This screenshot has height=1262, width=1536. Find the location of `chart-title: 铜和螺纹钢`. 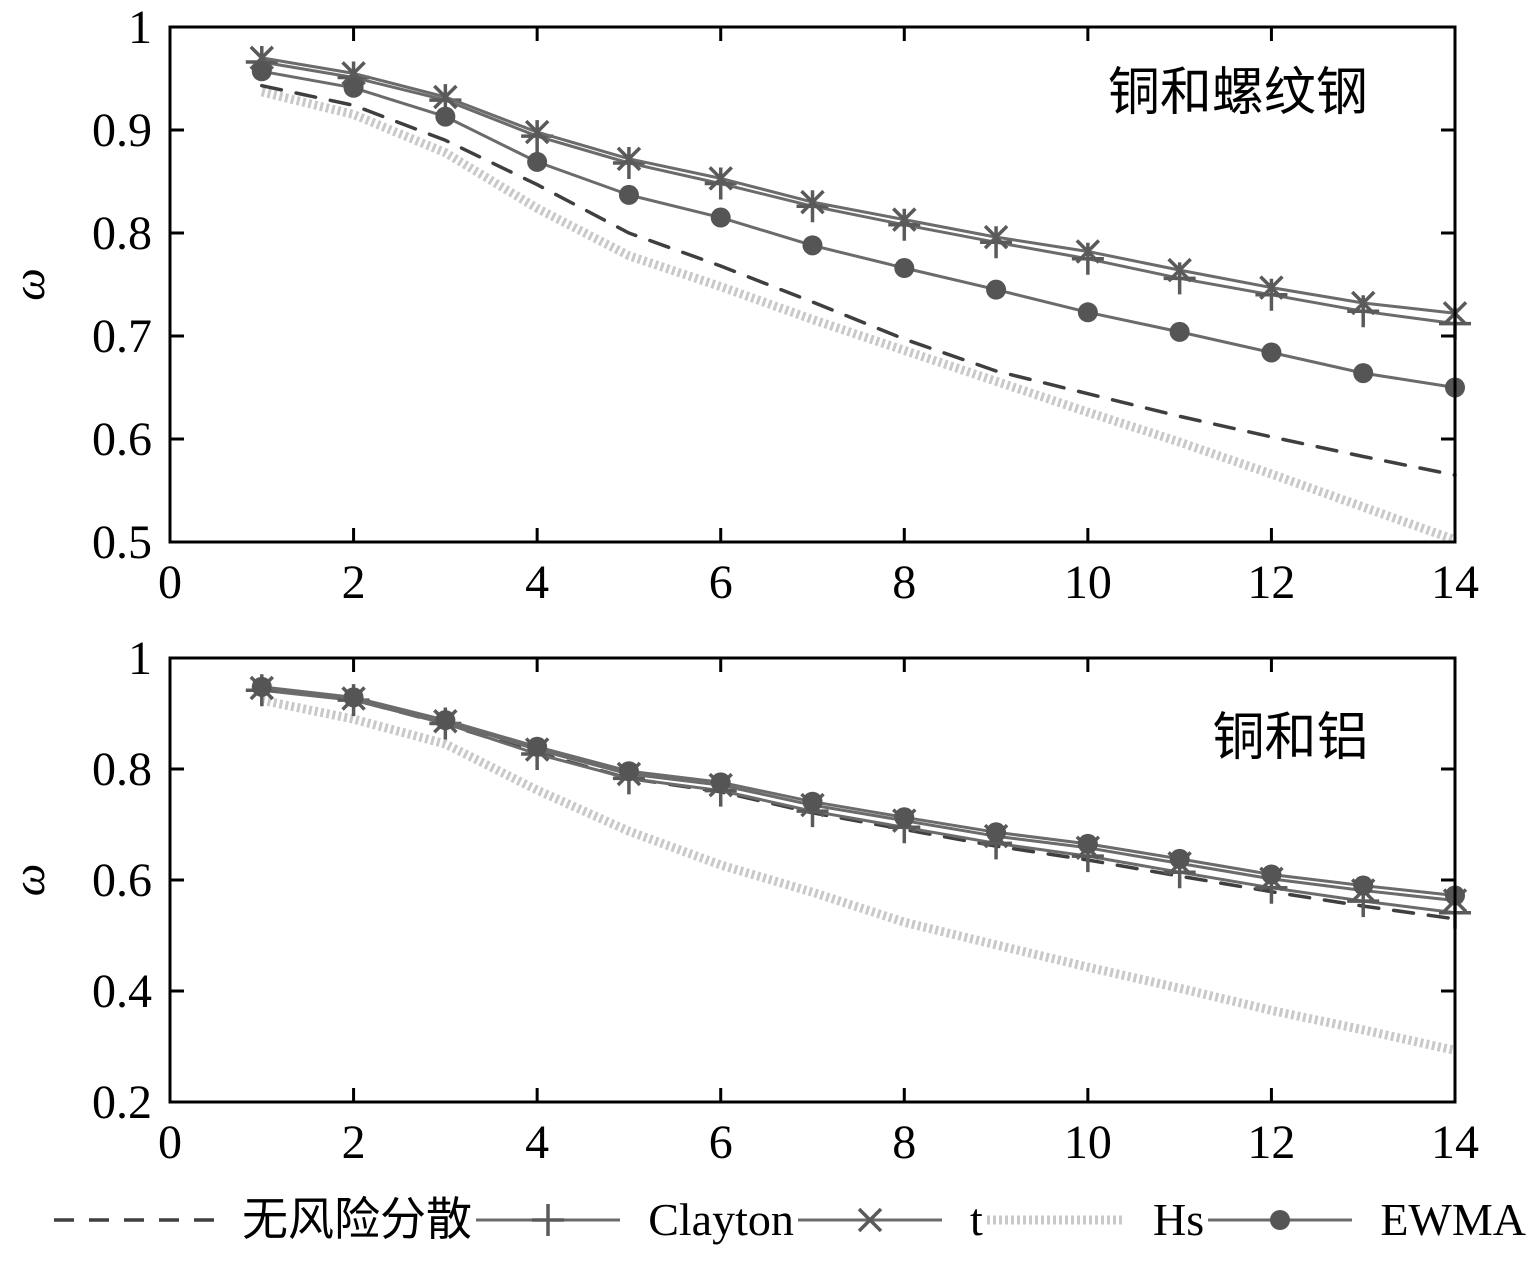

chart-title: 铜和螺纹钢 is located at coordinates (1238, 93).